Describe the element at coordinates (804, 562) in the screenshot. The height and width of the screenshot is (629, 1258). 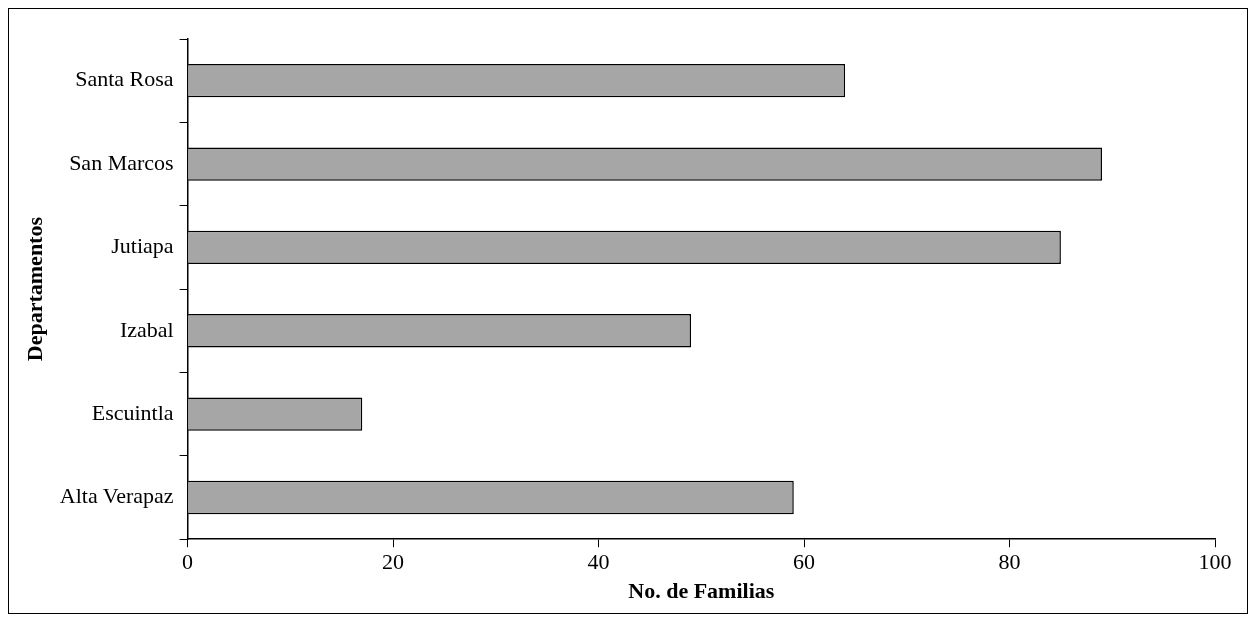
I see `x-tick-label: 60` at that location.